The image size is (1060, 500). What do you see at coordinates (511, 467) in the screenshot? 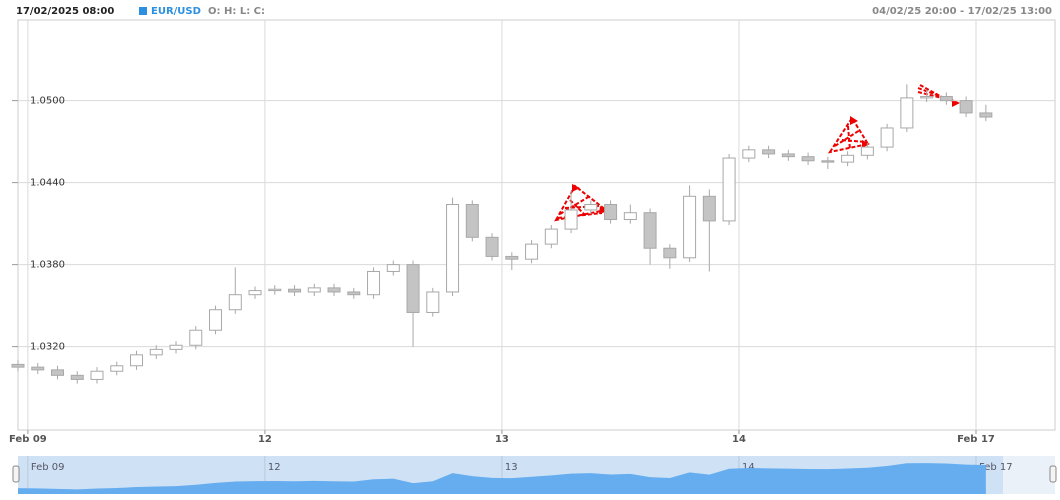
I see `navigator-label: 13` at bounding box center [511, 467].